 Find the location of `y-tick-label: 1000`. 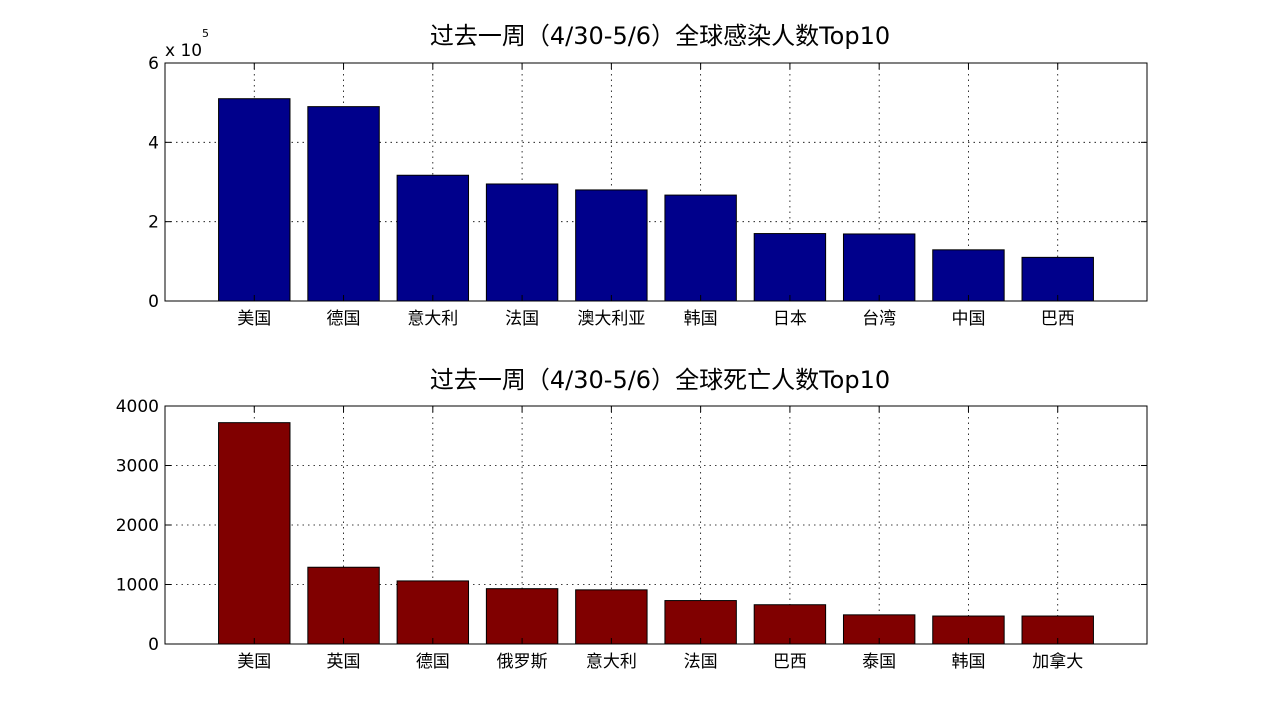

y-tick-label: 1000 is located at coordinates (137, 586).